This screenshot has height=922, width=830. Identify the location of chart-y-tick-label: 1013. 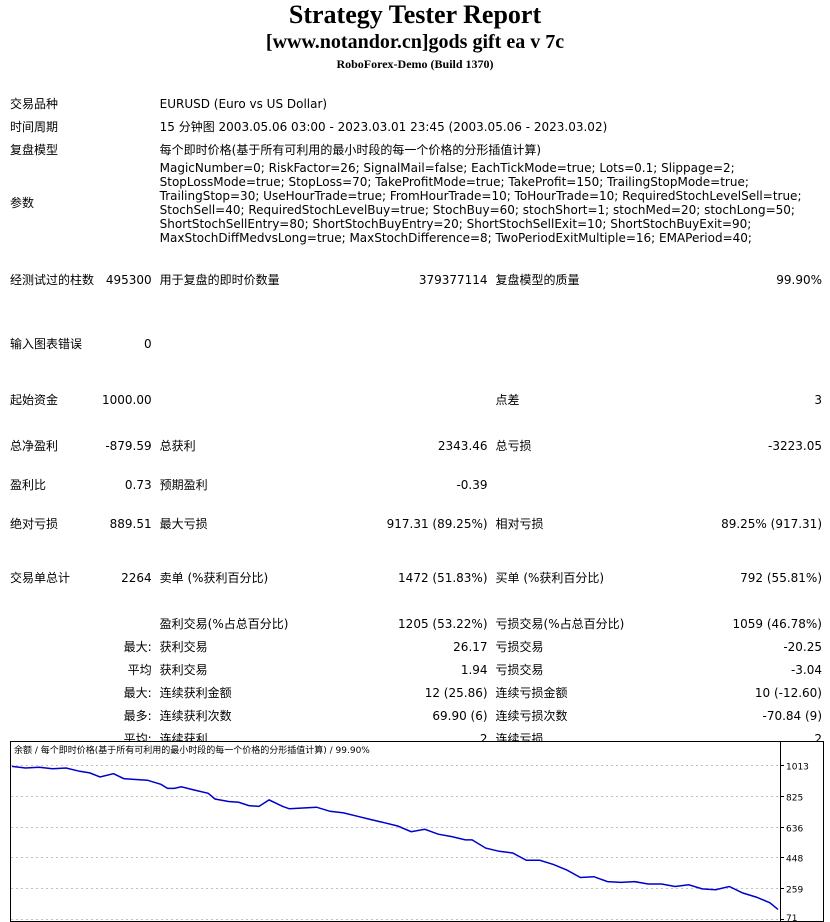
(797, 768).